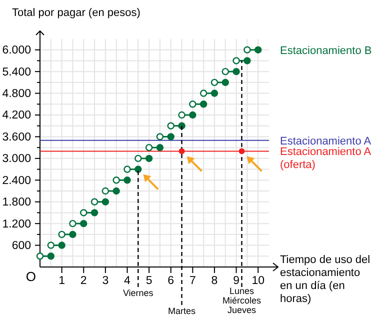  What do you see at coordinates (16, 159) in the screenshot?
I see `y-tick-label: 3.000` at bounding box center [16, 159].